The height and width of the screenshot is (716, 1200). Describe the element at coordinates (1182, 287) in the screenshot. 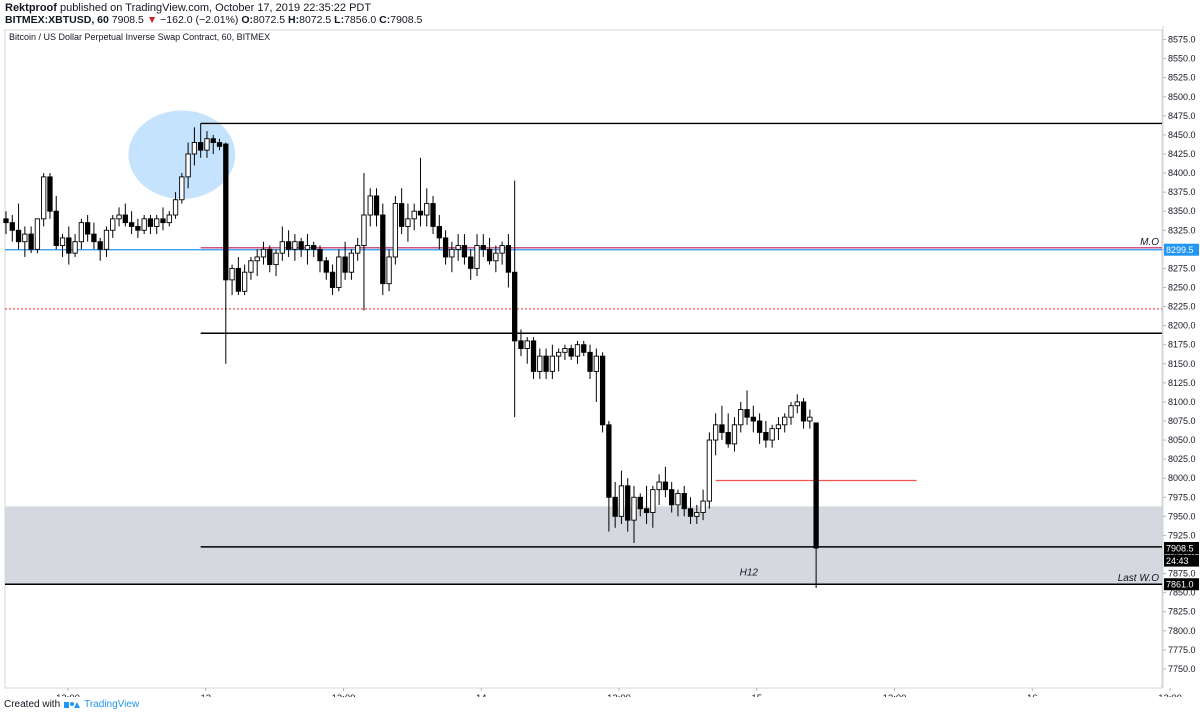

I see `price-tick-label: 8250.0` at that location.